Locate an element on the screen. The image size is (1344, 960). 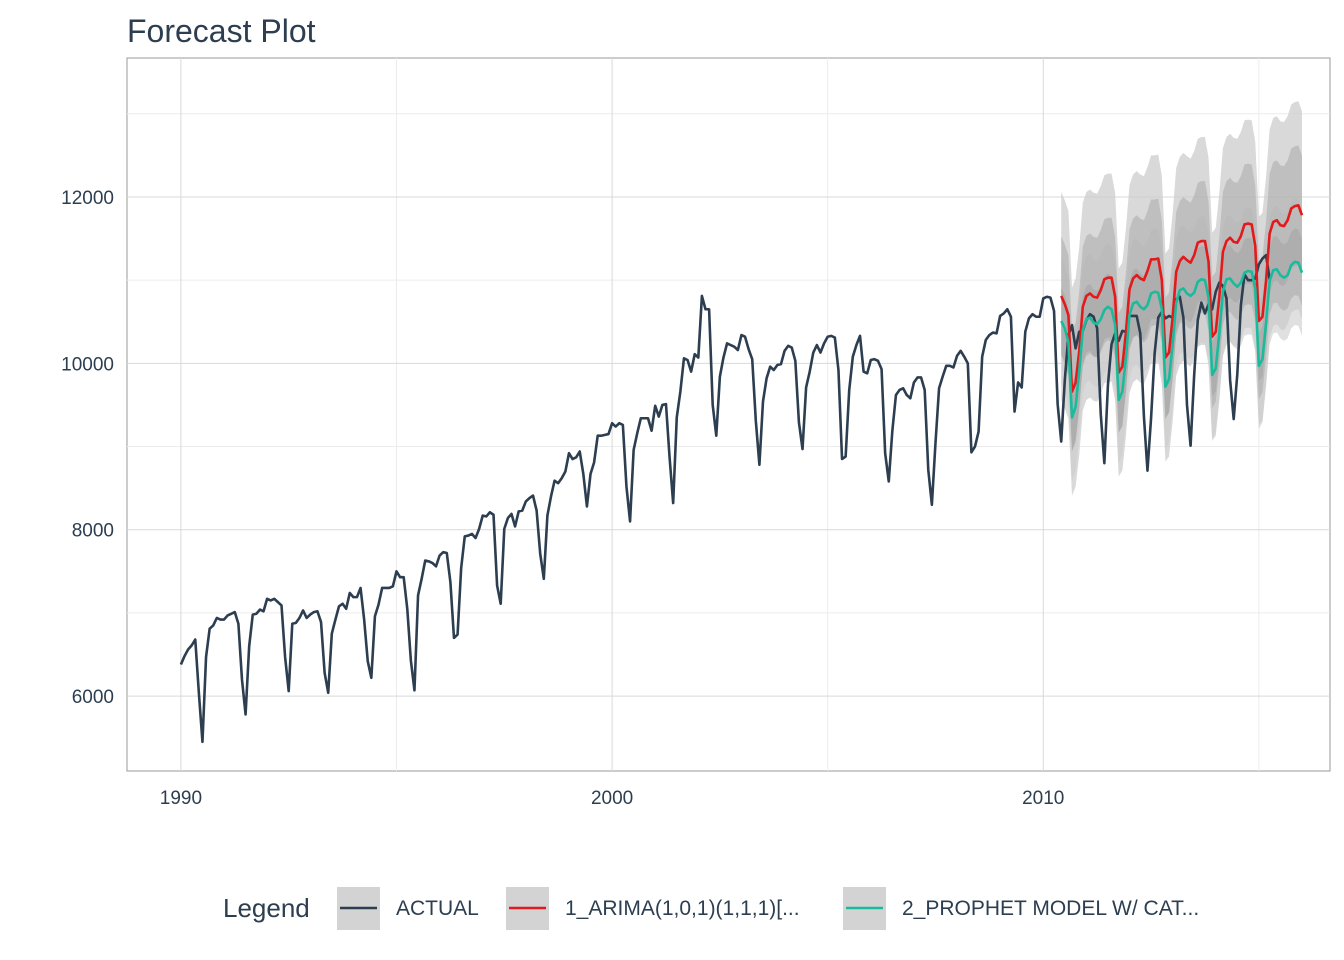
y-tick-label: 12000 is located at coordinates (87, 198).